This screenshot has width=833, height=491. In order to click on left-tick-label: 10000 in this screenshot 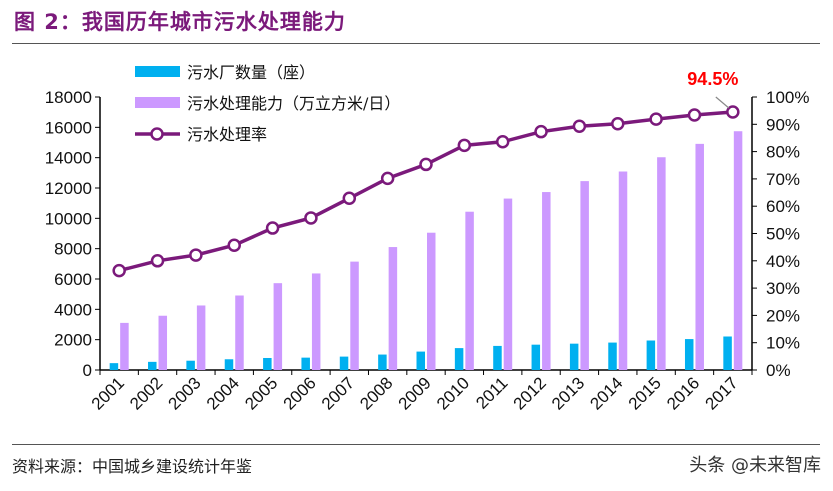, I will do `click(68, 218)`.